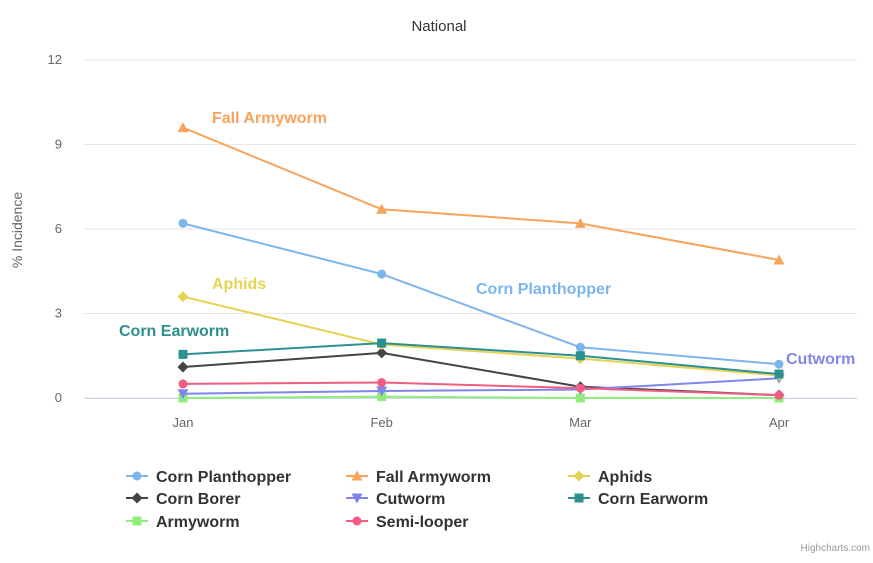 The height and width of the screenshot is (563, 873). What do you see at coordinates (58, 313) in the screenshot?
I see `y-tick-label: 3` at bounding box center [58, 313].